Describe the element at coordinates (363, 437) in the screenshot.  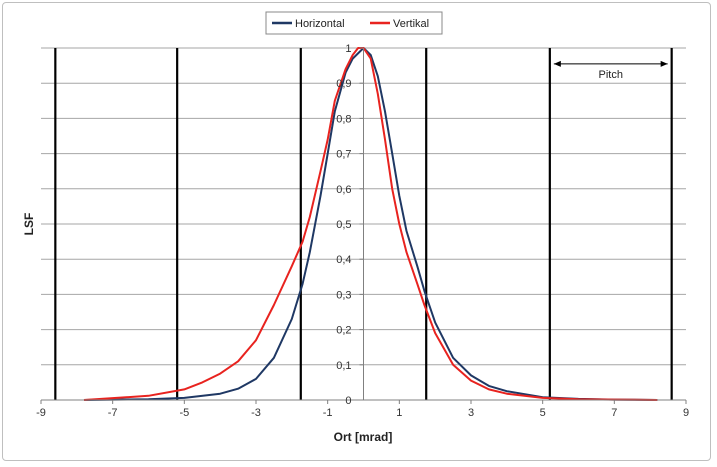
I see `x-axis-title: Ort [mrad]` at that location.